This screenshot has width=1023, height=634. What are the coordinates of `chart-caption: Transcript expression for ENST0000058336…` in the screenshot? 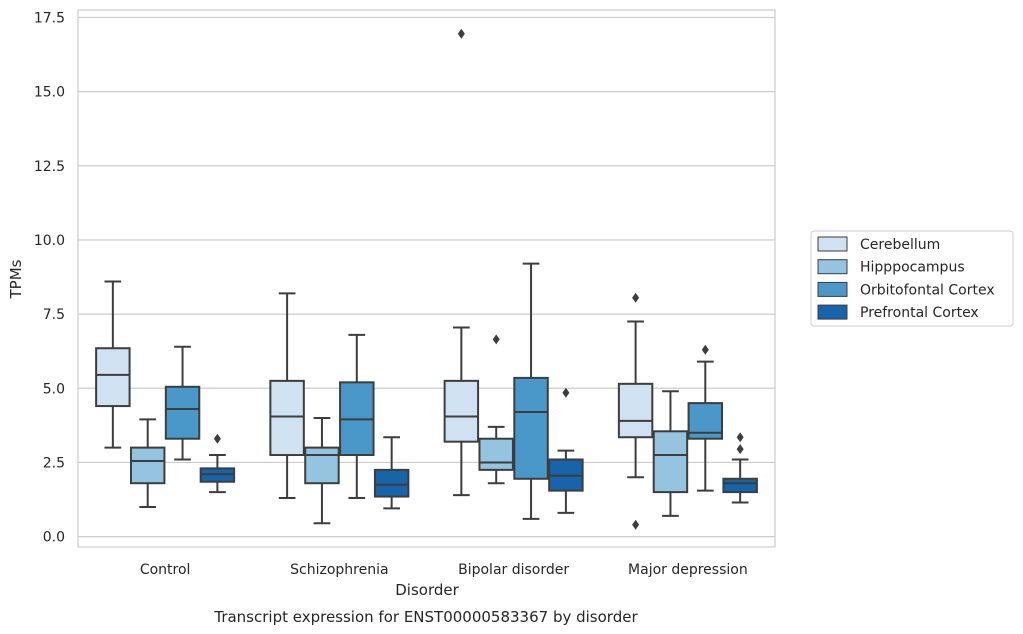 It's located at (425, 617).